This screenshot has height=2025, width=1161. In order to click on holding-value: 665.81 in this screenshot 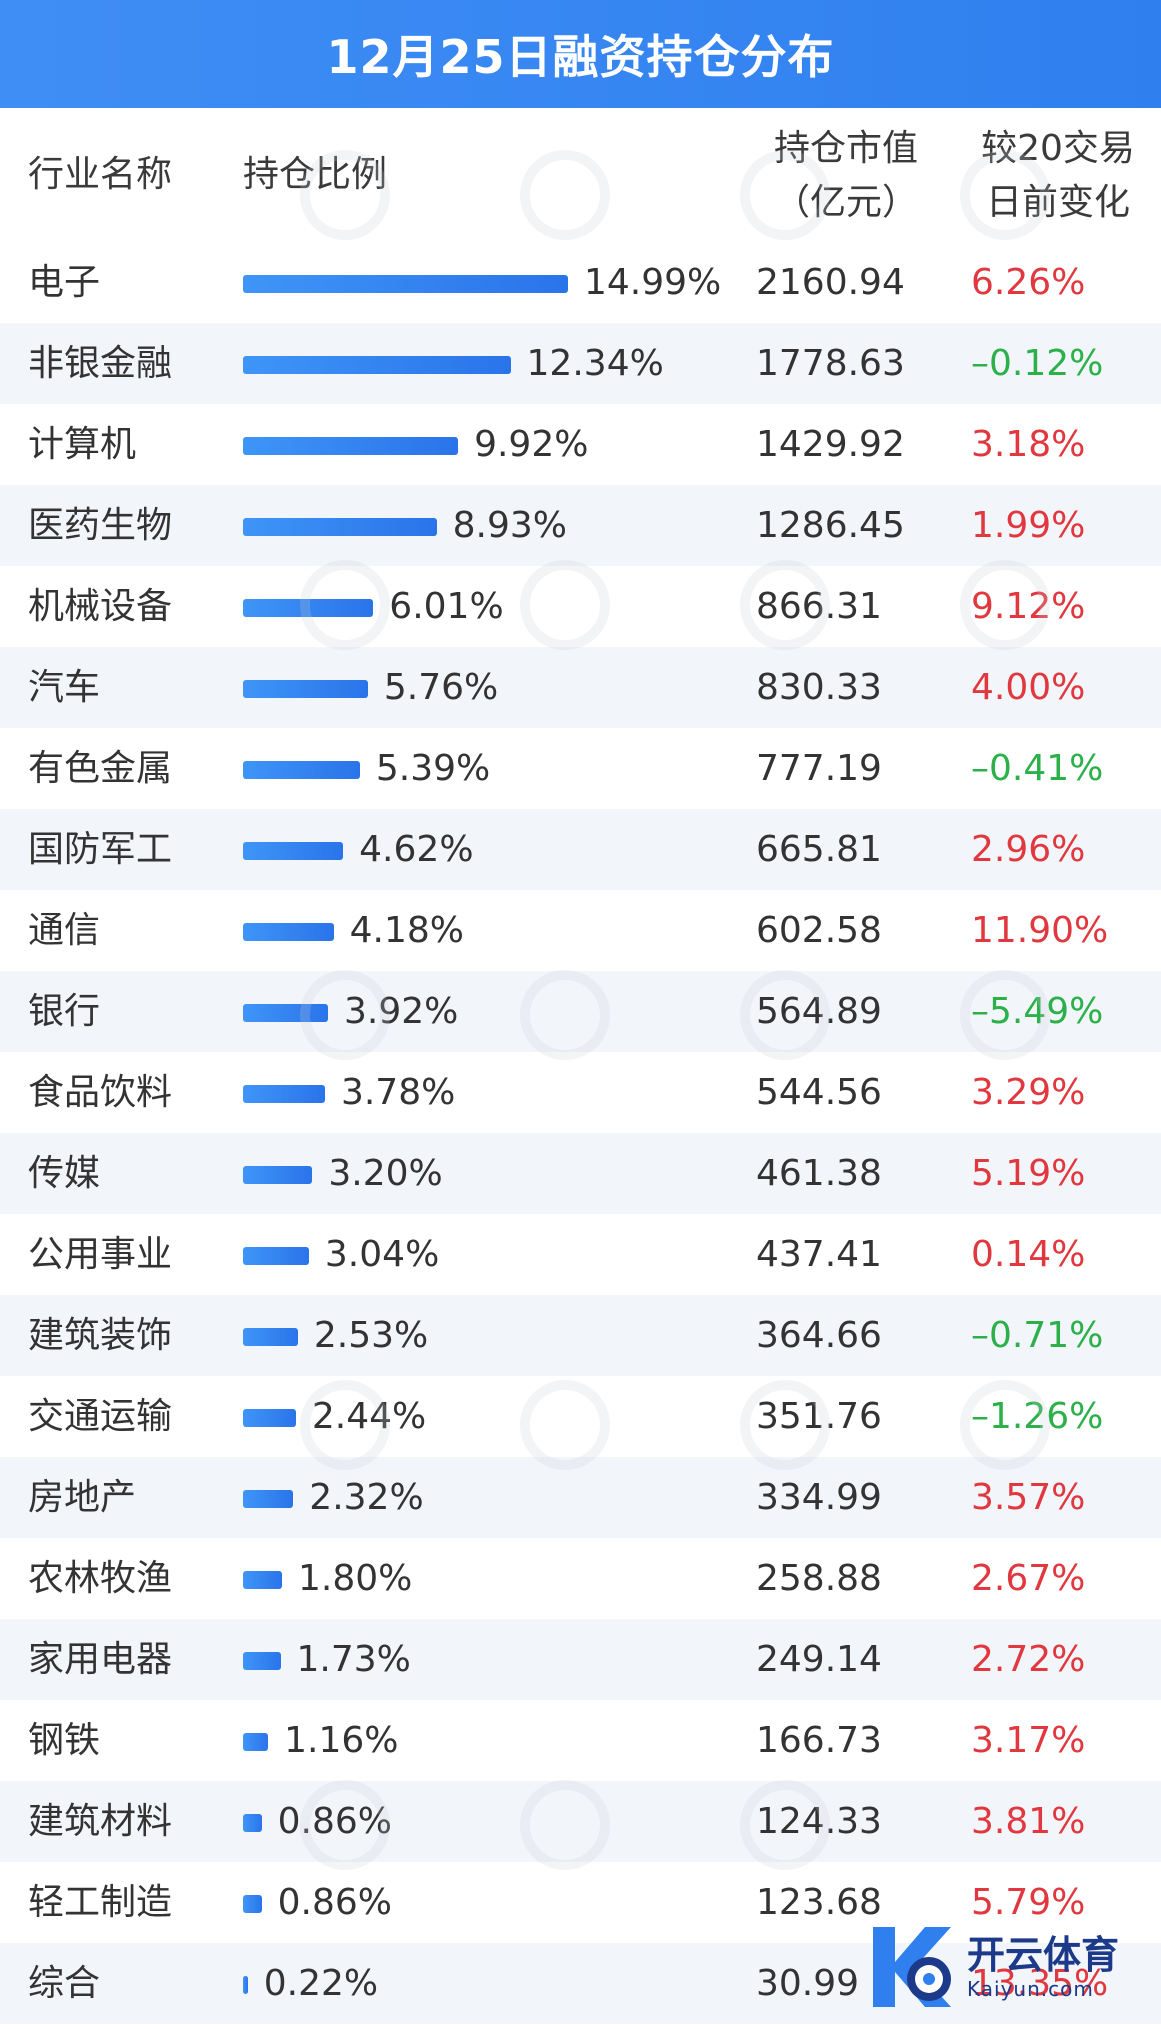, I will do `click(819, 849)`.